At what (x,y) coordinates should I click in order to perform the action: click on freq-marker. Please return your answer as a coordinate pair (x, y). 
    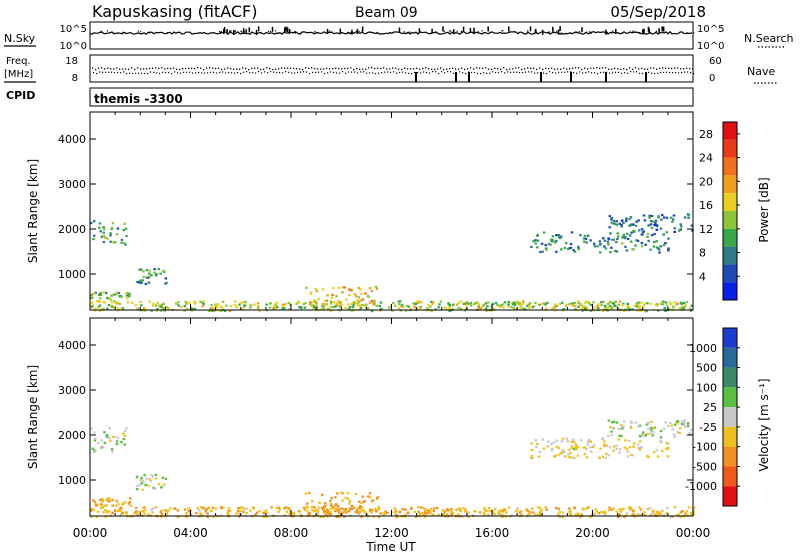
    Looking at the image, I should click on (416, 77).